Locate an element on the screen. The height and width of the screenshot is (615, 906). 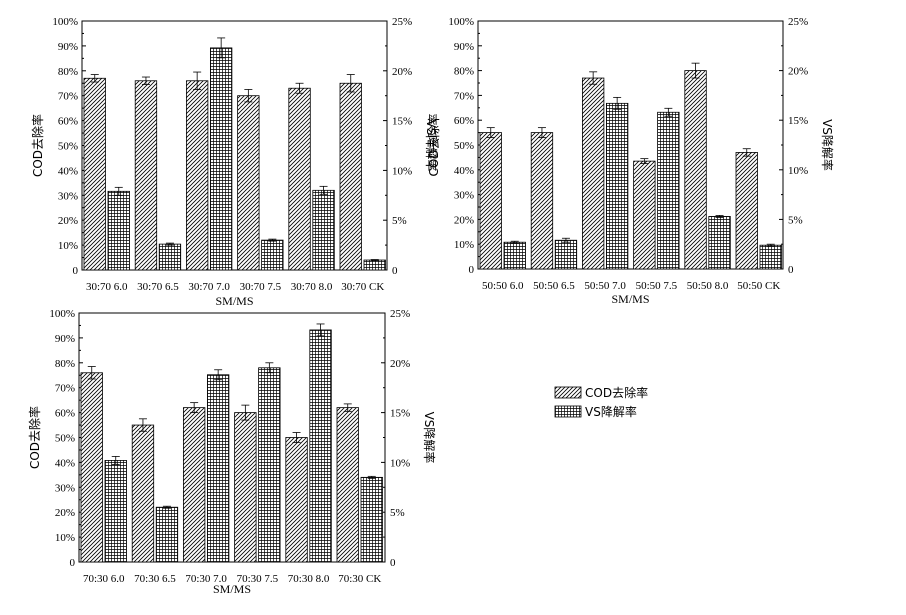
x-tick-label: 70:30 6.5 is located at coordinates (155, 579).